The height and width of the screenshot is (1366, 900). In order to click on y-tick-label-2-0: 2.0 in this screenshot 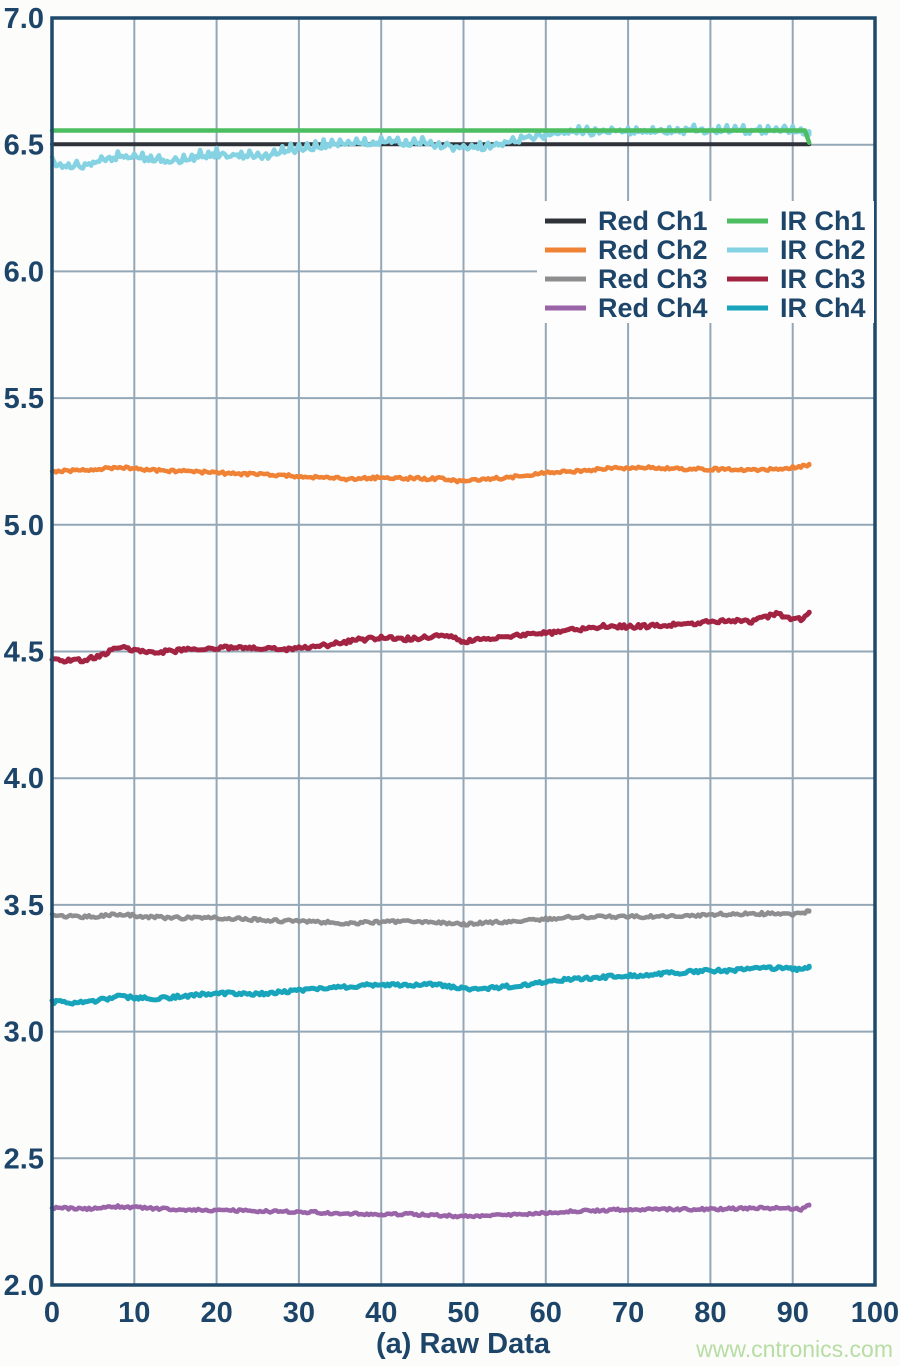, I will do `click(24, 1286)`.